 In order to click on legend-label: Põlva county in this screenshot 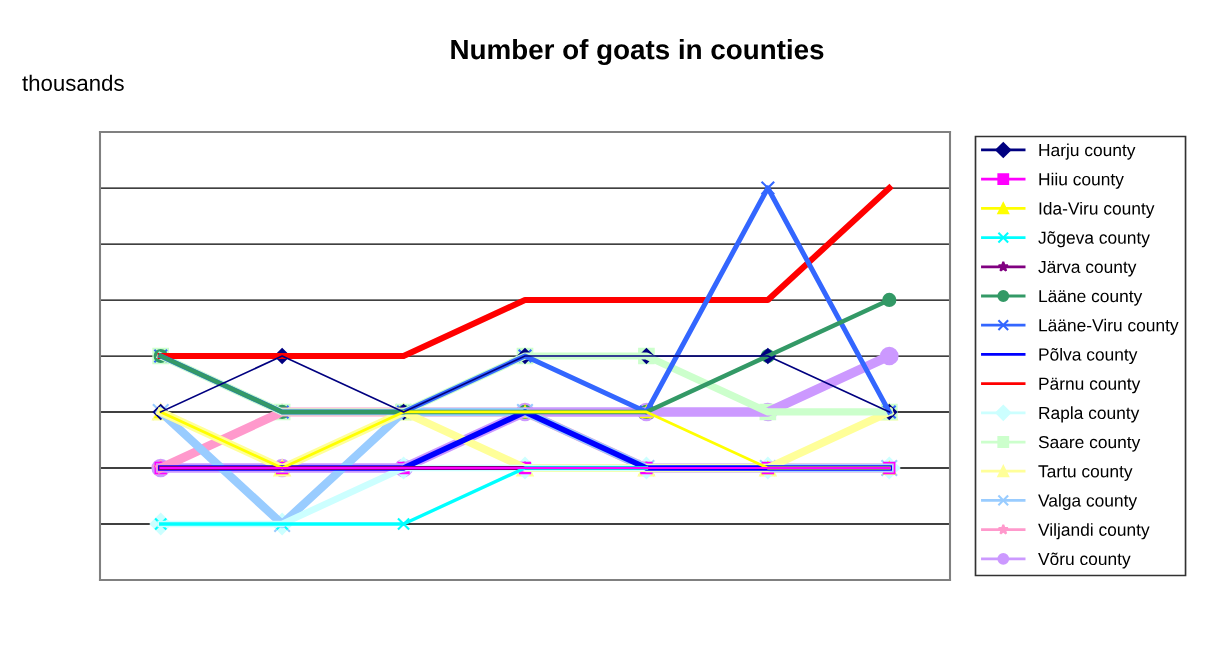, I will do `click(1088, 356)`.